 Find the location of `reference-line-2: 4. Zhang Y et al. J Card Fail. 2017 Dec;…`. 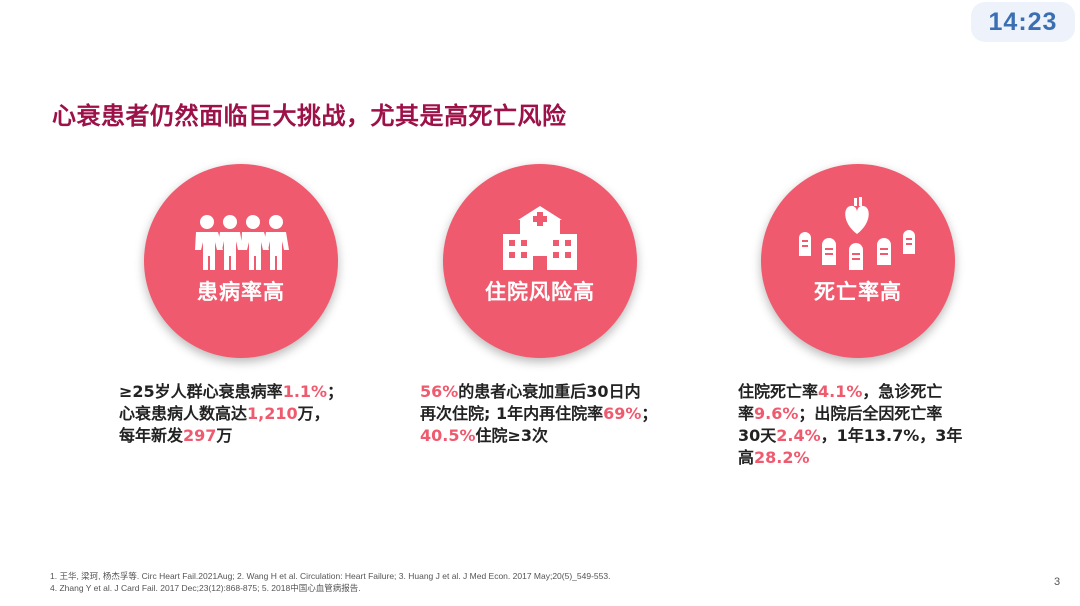

reference-line-2: 4. Zhang Y et al. J Card Fail. 2017 Dec;… is located at coordinates (205, 588).